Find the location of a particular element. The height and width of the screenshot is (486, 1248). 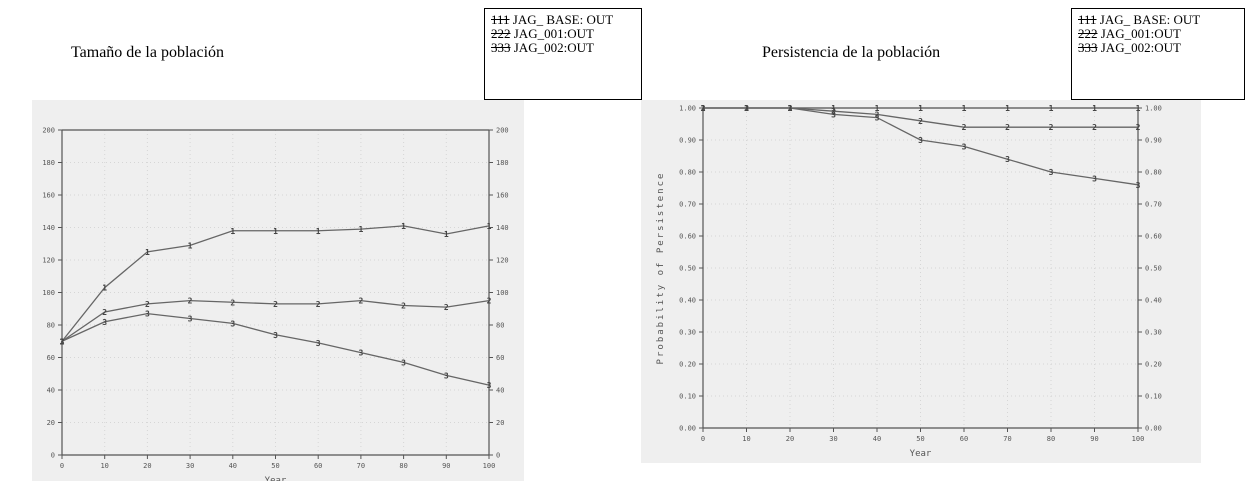

right-y-tick-label: 140 is located at coordinates (502, 228).